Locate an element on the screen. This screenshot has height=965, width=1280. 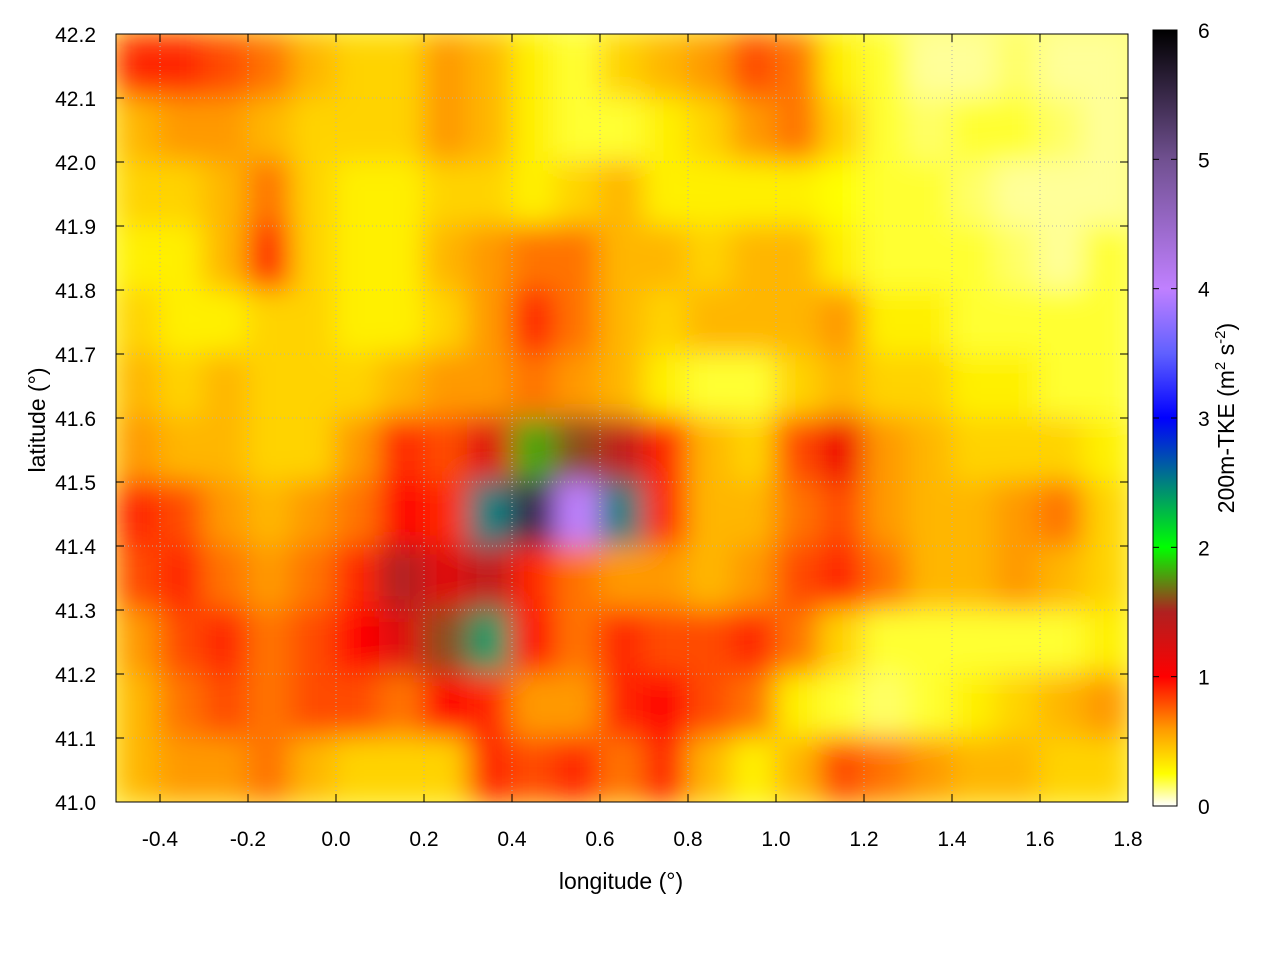
x-tick-label: 1.4 is located at coordinates (952, 839).